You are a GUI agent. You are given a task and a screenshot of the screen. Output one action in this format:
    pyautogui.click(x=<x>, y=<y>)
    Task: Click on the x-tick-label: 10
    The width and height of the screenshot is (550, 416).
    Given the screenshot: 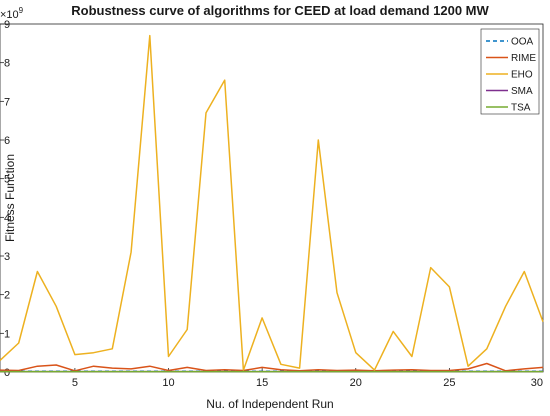 What is the action you would take?
    pyautogui.click(x=168, y=383)
    